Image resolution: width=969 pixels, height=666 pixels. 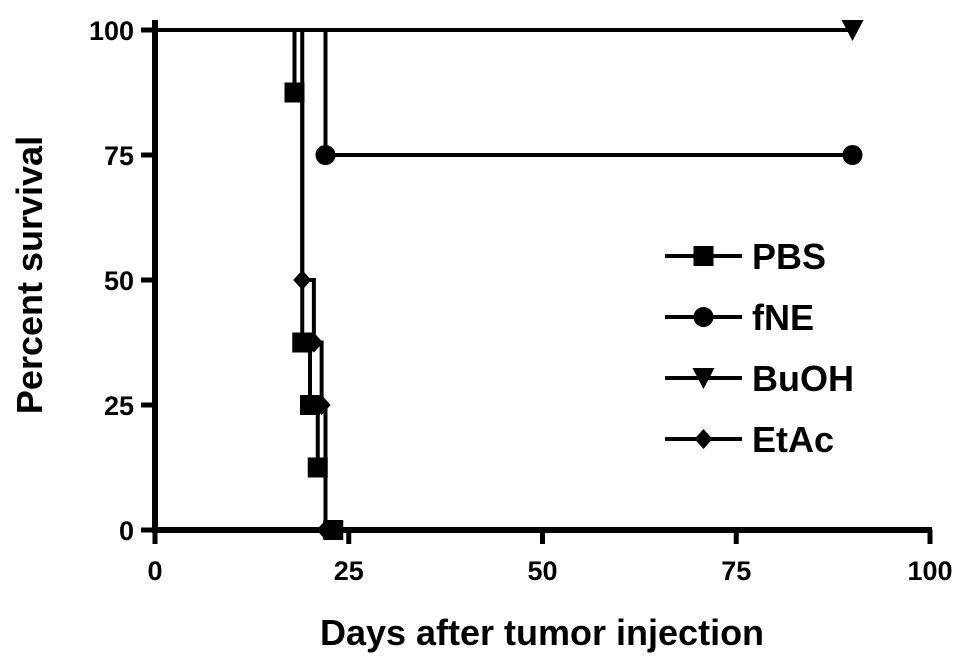 What do you see at coordinates (119, 406) in the screenshot?
I see `y-tick-label: 25` at bounding box center [119, 406].